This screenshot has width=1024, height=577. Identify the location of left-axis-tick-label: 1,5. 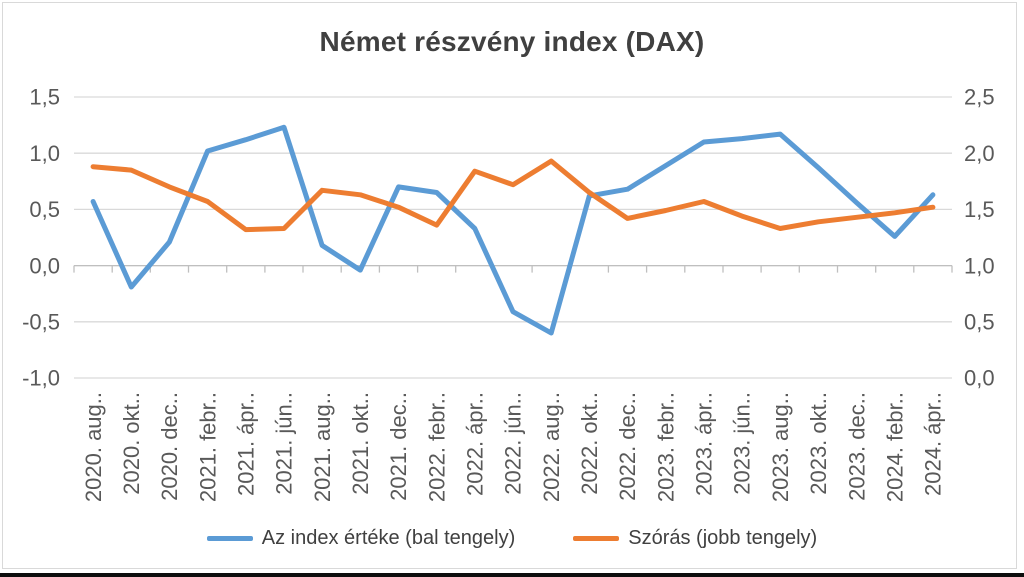
(44, 97).